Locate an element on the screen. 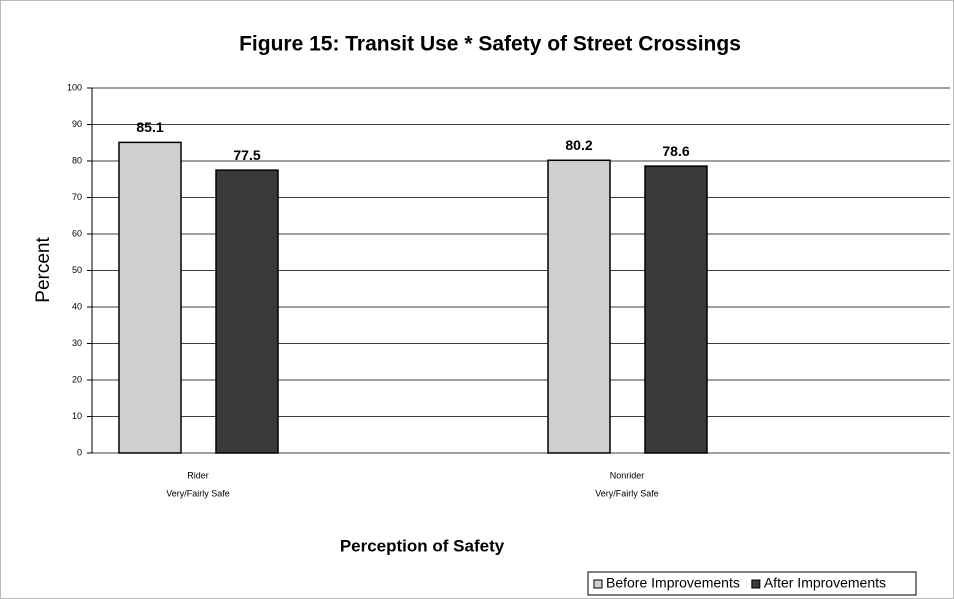  y-tick-label: 80 is located at coordinates (77, 160).